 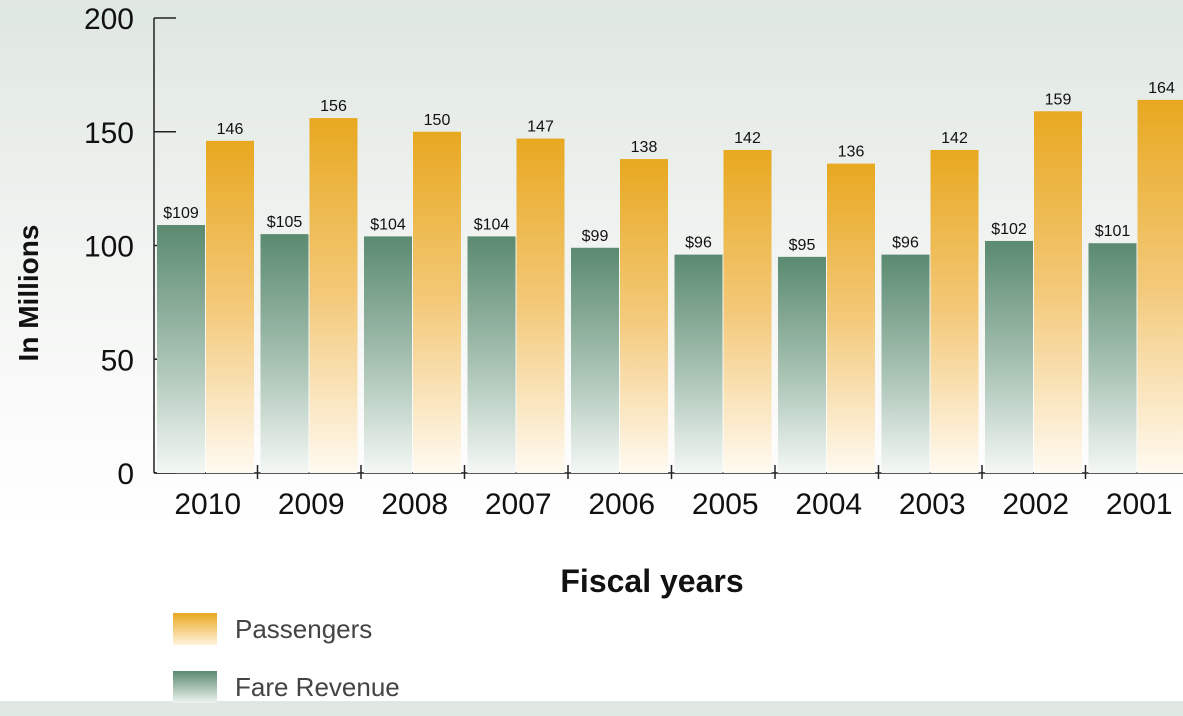 I want to click on legend-swatch-passengers, so click(x=195, y=629).